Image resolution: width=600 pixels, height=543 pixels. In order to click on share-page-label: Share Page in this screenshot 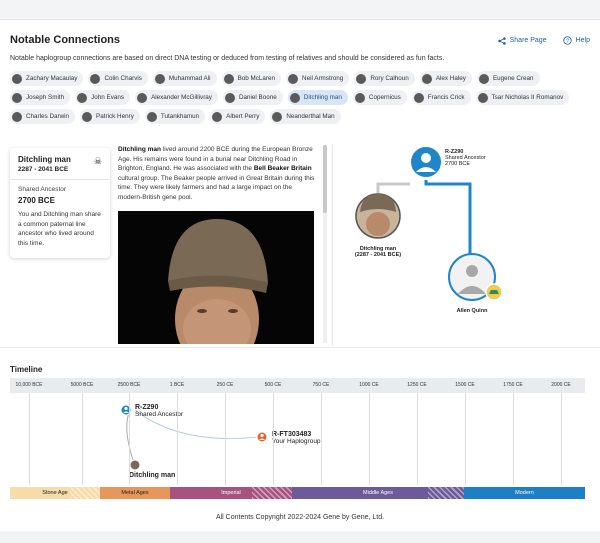, I will do `click(528, 40)`.